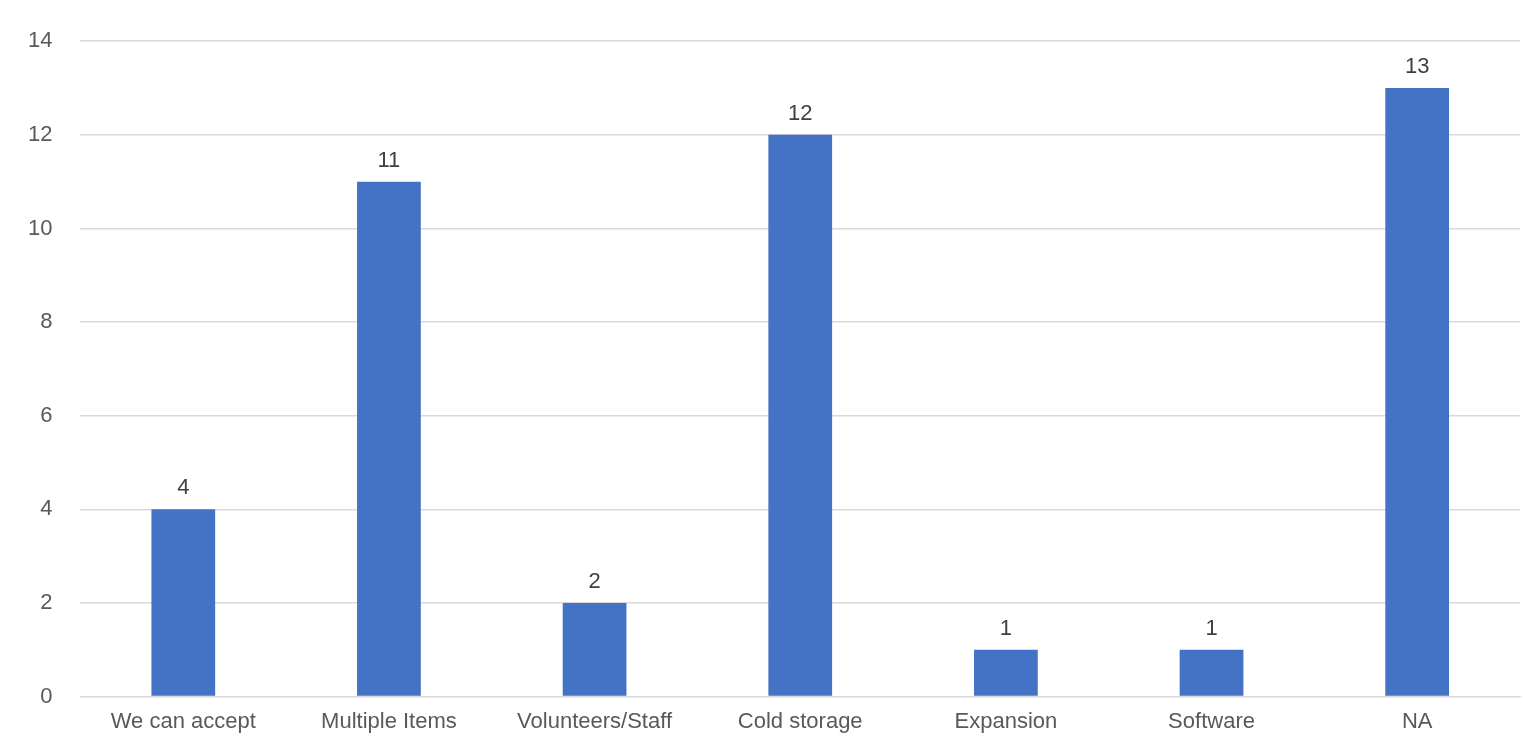  Describe the element at coordinates (800, 720) in the screenshot. I see `x-tick-label: Cold storage` at that location.